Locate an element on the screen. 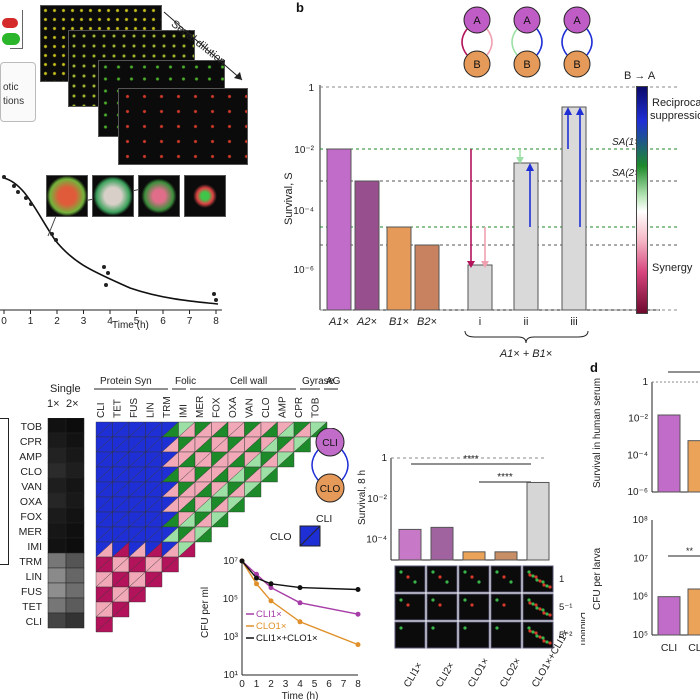  time-tick: 1 is located at coordinates (31, 321).